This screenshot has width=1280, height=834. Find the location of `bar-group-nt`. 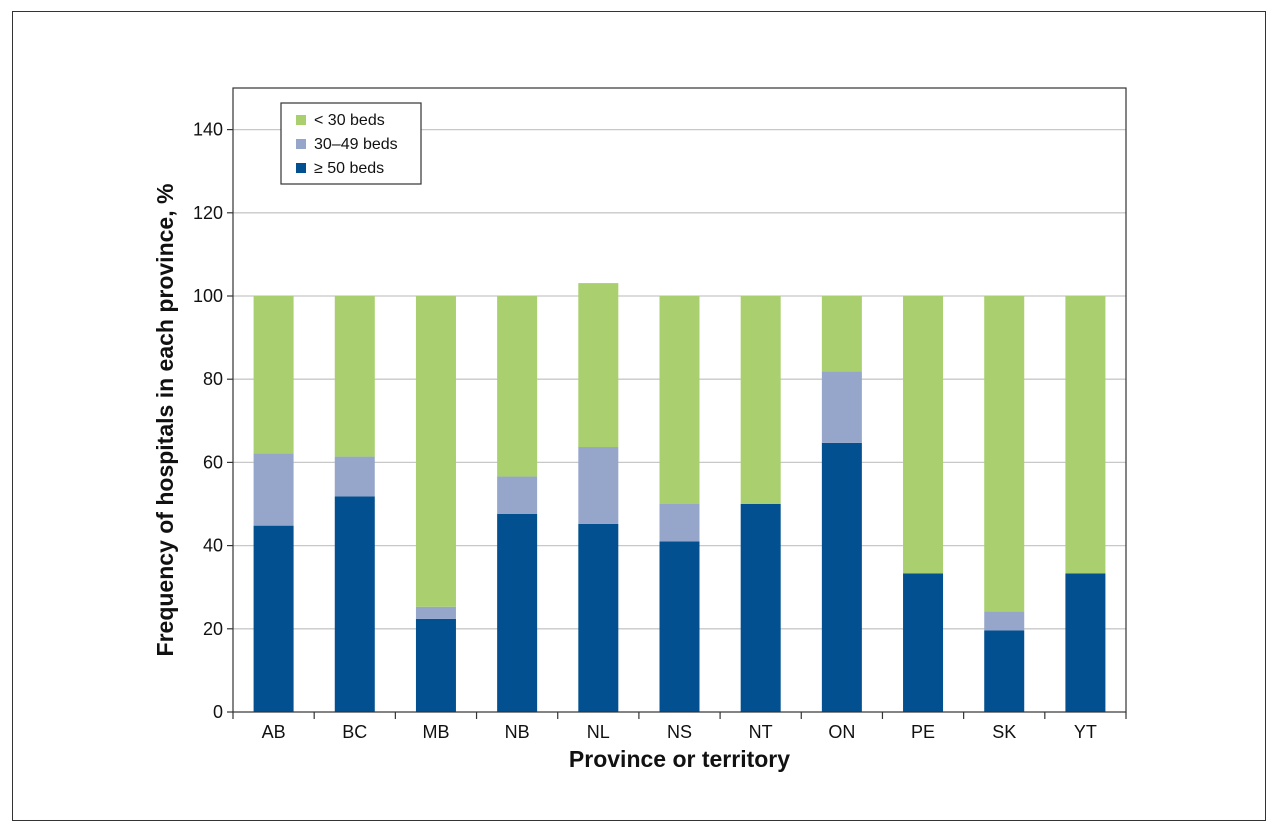

bar-group-nt is located at coordinates (760, 504).